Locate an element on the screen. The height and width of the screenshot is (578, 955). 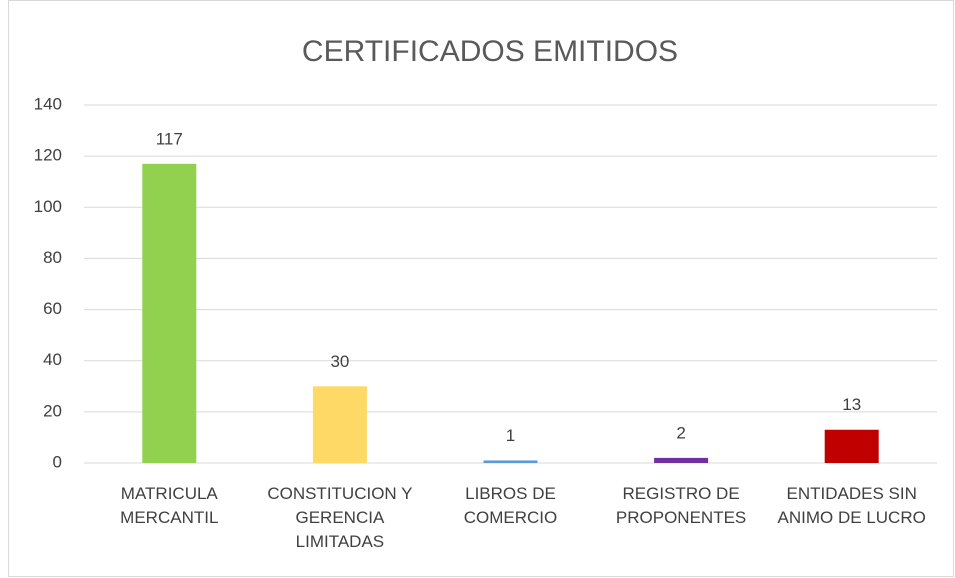
data-label: 117 is located at coordinates (169, 138).